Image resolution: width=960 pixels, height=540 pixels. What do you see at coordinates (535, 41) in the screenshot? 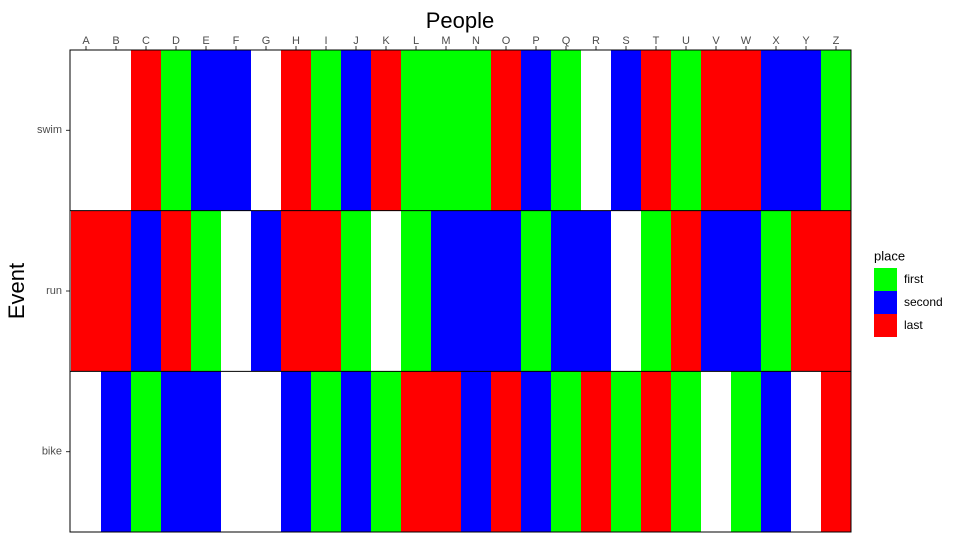
I see `x-tick-label: P` at bounding box center [535, 41].